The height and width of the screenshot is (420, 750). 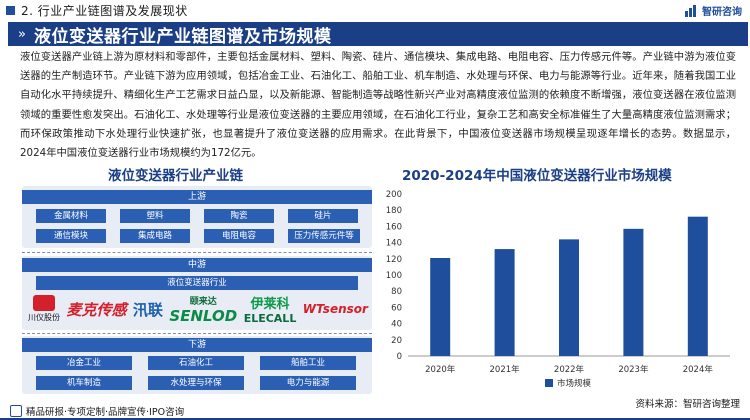 I want to click on upstream-item: 陶瓷, so click(x=239, y=216).